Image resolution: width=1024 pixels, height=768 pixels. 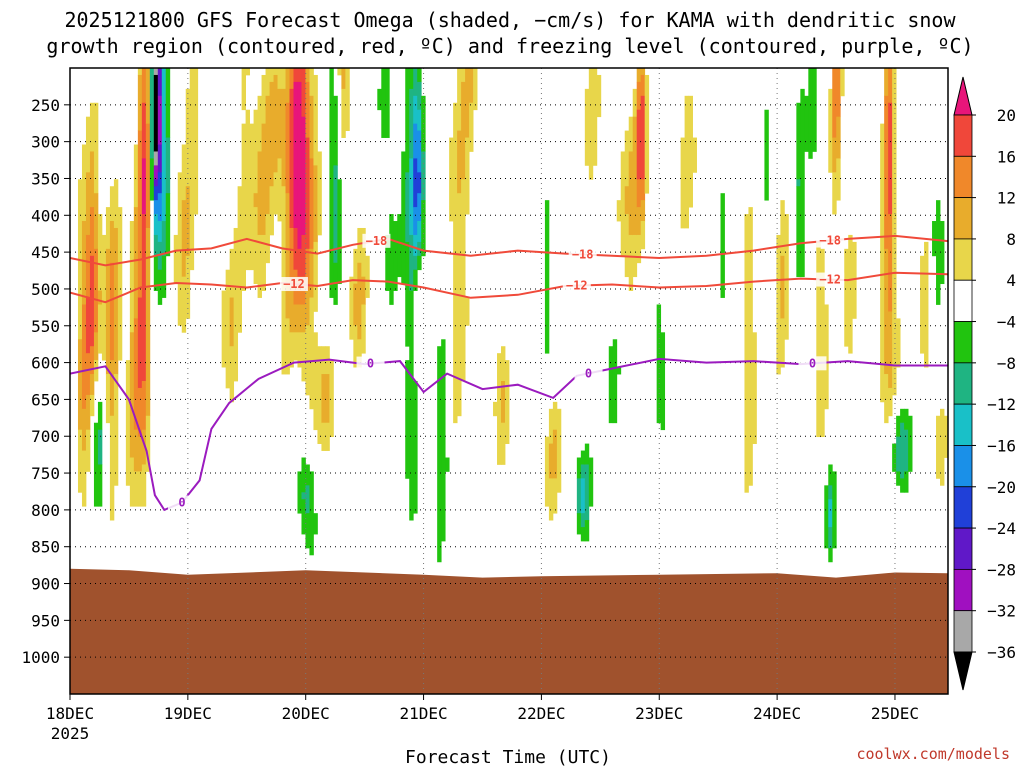 I want to click on y-tick-label: 250, so click(x=45, y=105).